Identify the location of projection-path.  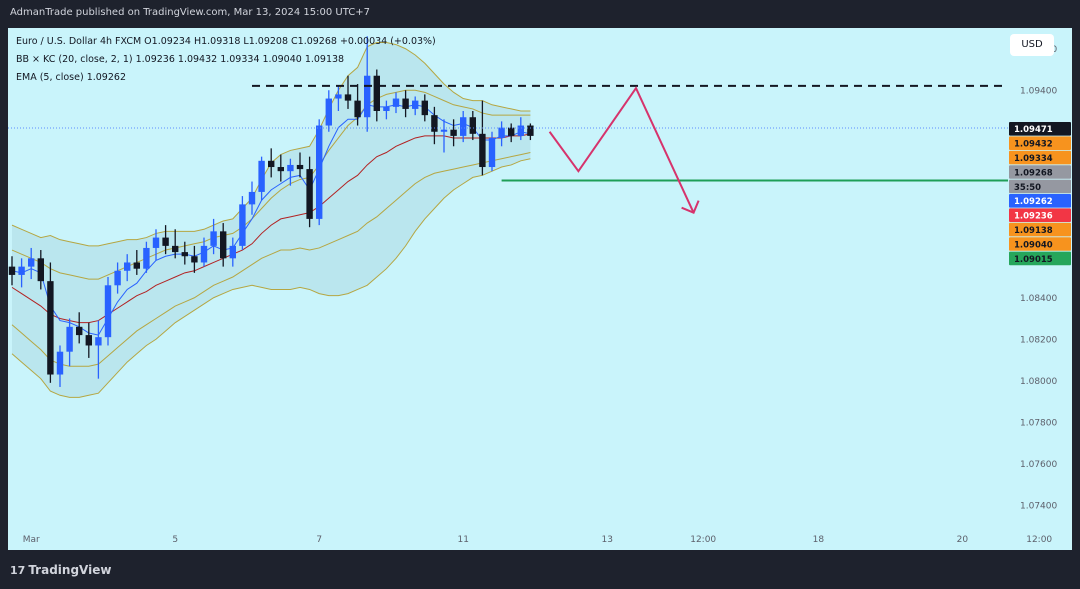
(621, 150).